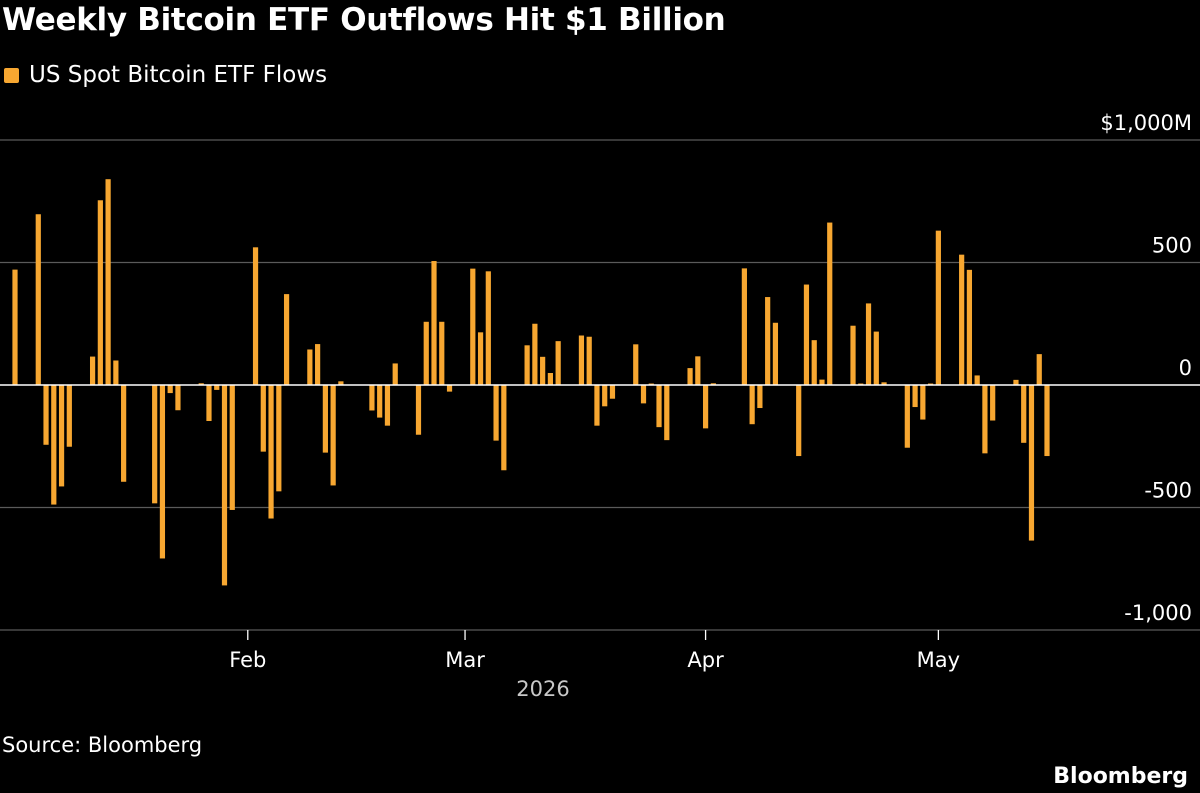  What do you see at coordinates (1172, 246) in the screenshot?
I see `y-tick-label: 500` at bounding box center [1172, 246].